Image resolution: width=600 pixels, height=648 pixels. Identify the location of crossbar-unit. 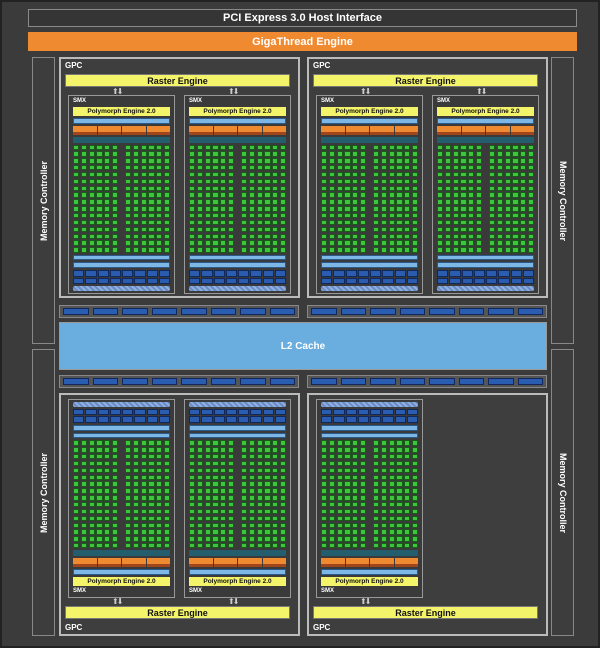
(105, 381).